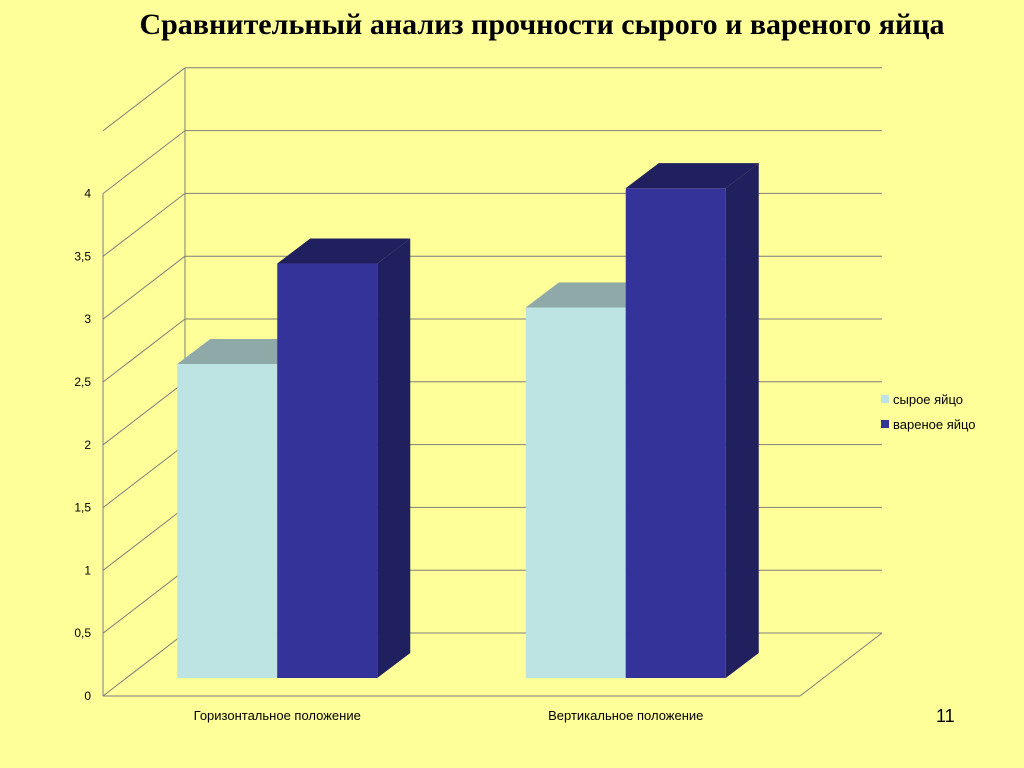 The image size is (1024, 768). I want to click on y-tick-label: 0, so click(87, 696).